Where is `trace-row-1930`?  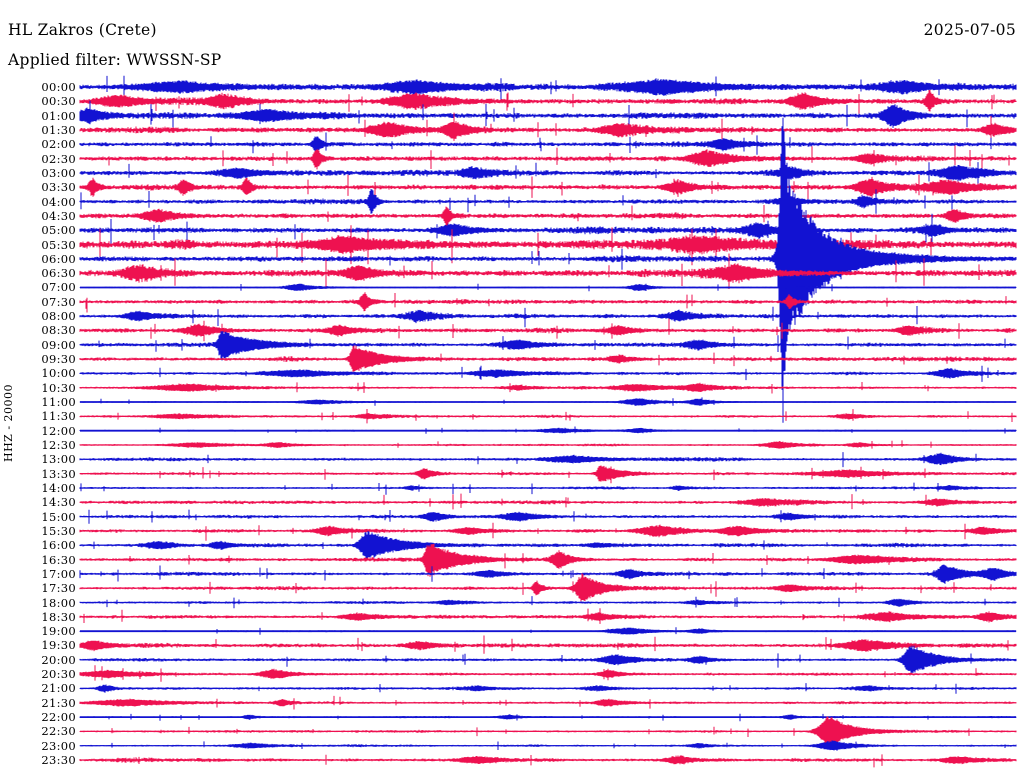 trace-row-1930 is located at coordinates (548, 644).